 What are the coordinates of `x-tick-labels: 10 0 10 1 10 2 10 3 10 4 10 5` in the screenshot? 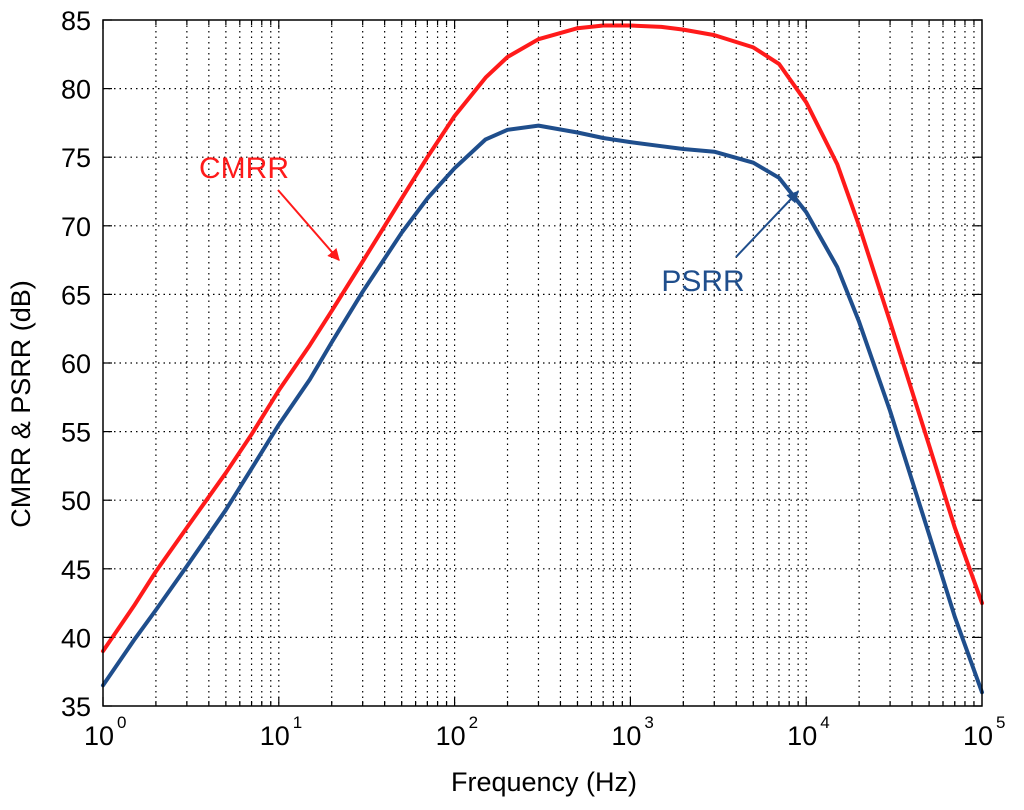 It's located at (544, 732).